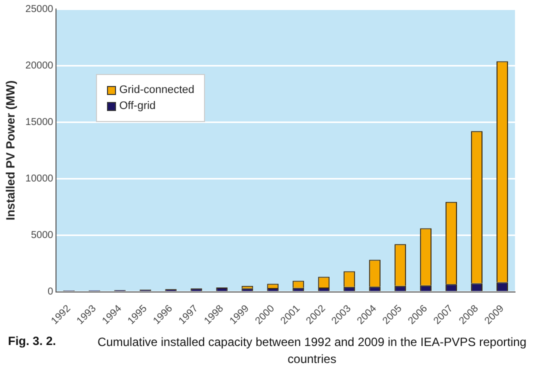 The image size is (555, 375). I want to click on y-tick-label: 5000, so click(42, 235).